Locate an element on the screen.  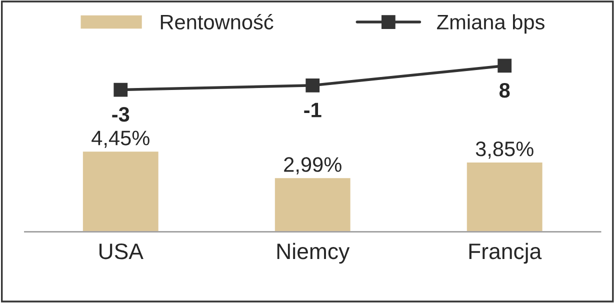
x-tick-label: Niemcy is located at coordinates (313, 253).